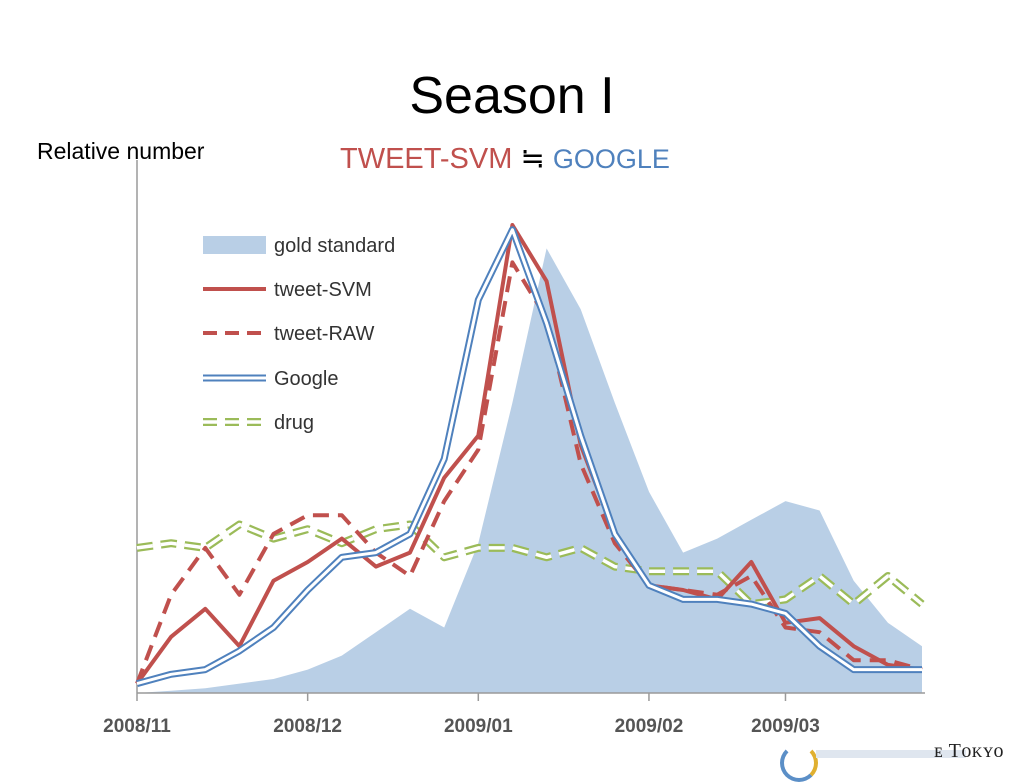 The width and height of the screenshot is (1024, 782). What do you see at coordinates (306, 379) in the screenshot?
I see `legend-label-google: Google` at bounding box center [306, 379].